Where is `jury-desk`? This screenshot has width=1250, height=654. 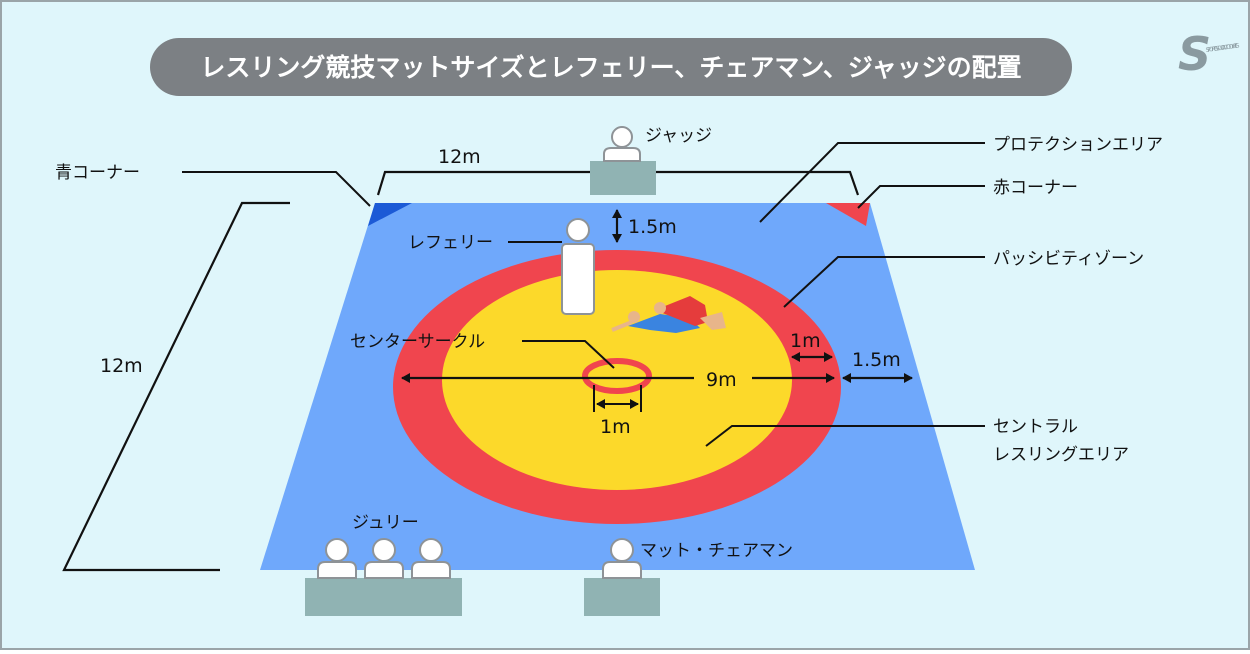
jury-desk is located at coordinates (383, 597).